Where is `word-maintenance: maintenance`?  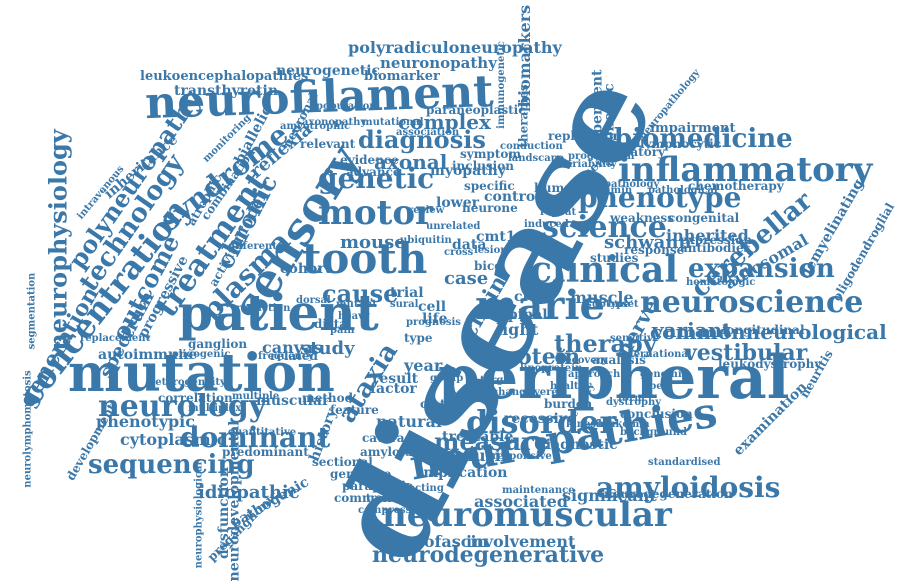
word-maintenance: maintenance is located at coordinates (538, 490).